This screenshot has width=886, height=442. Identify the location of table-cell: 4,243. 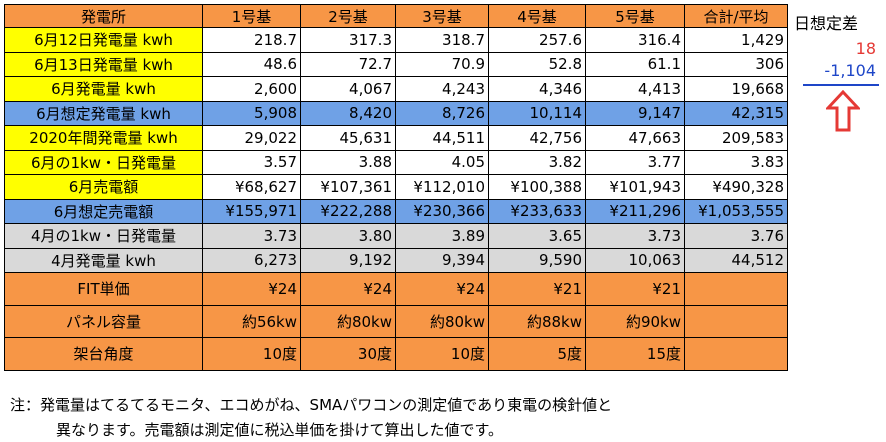
(442, 89).